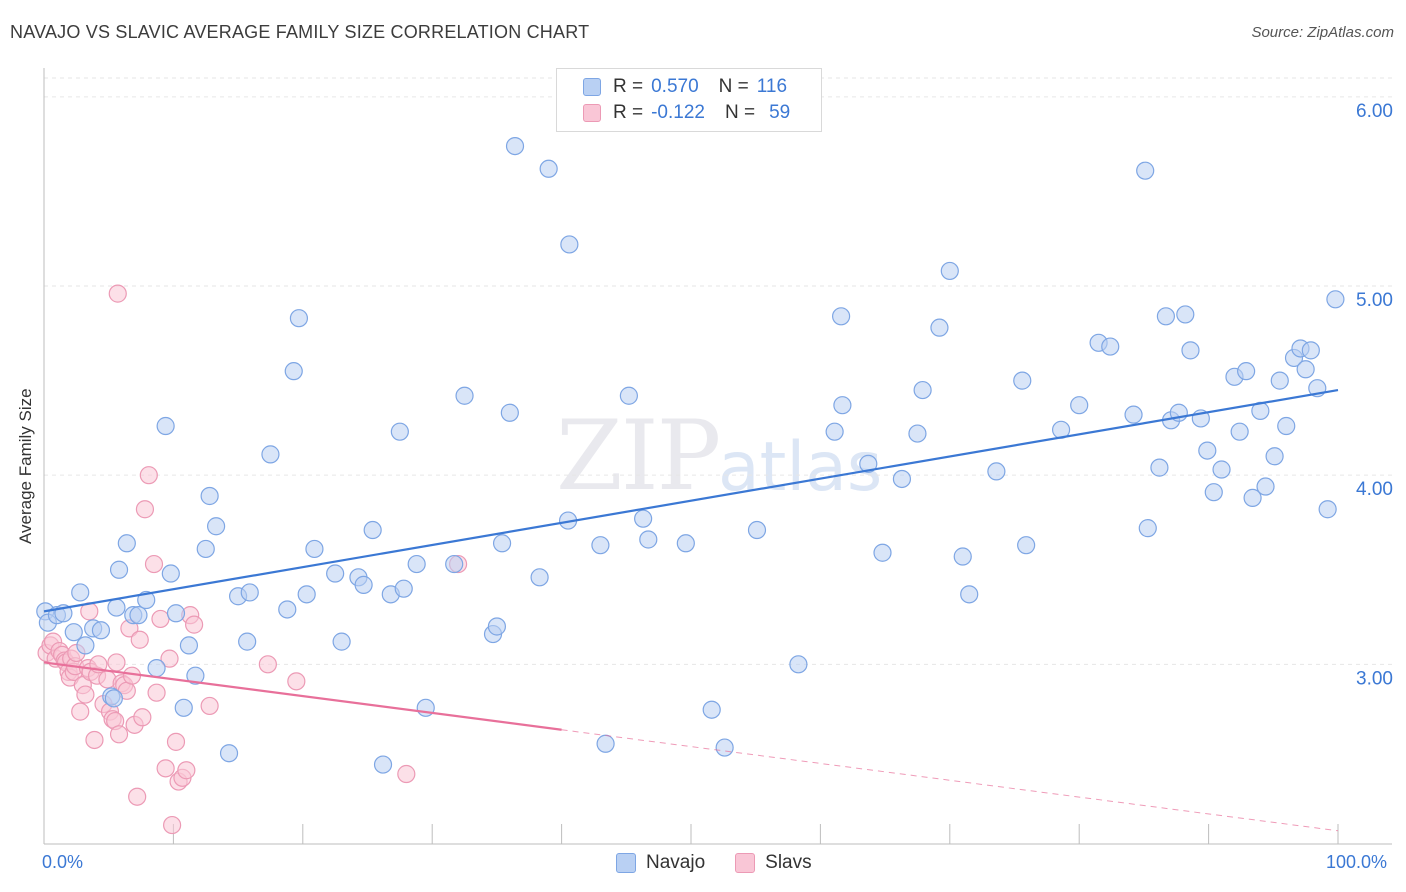 The width and height of the screenshot is (1406, 892). Describe the element at coordinates (675, 86) in the screenshot. I see `r-value: 0.570` at that location.